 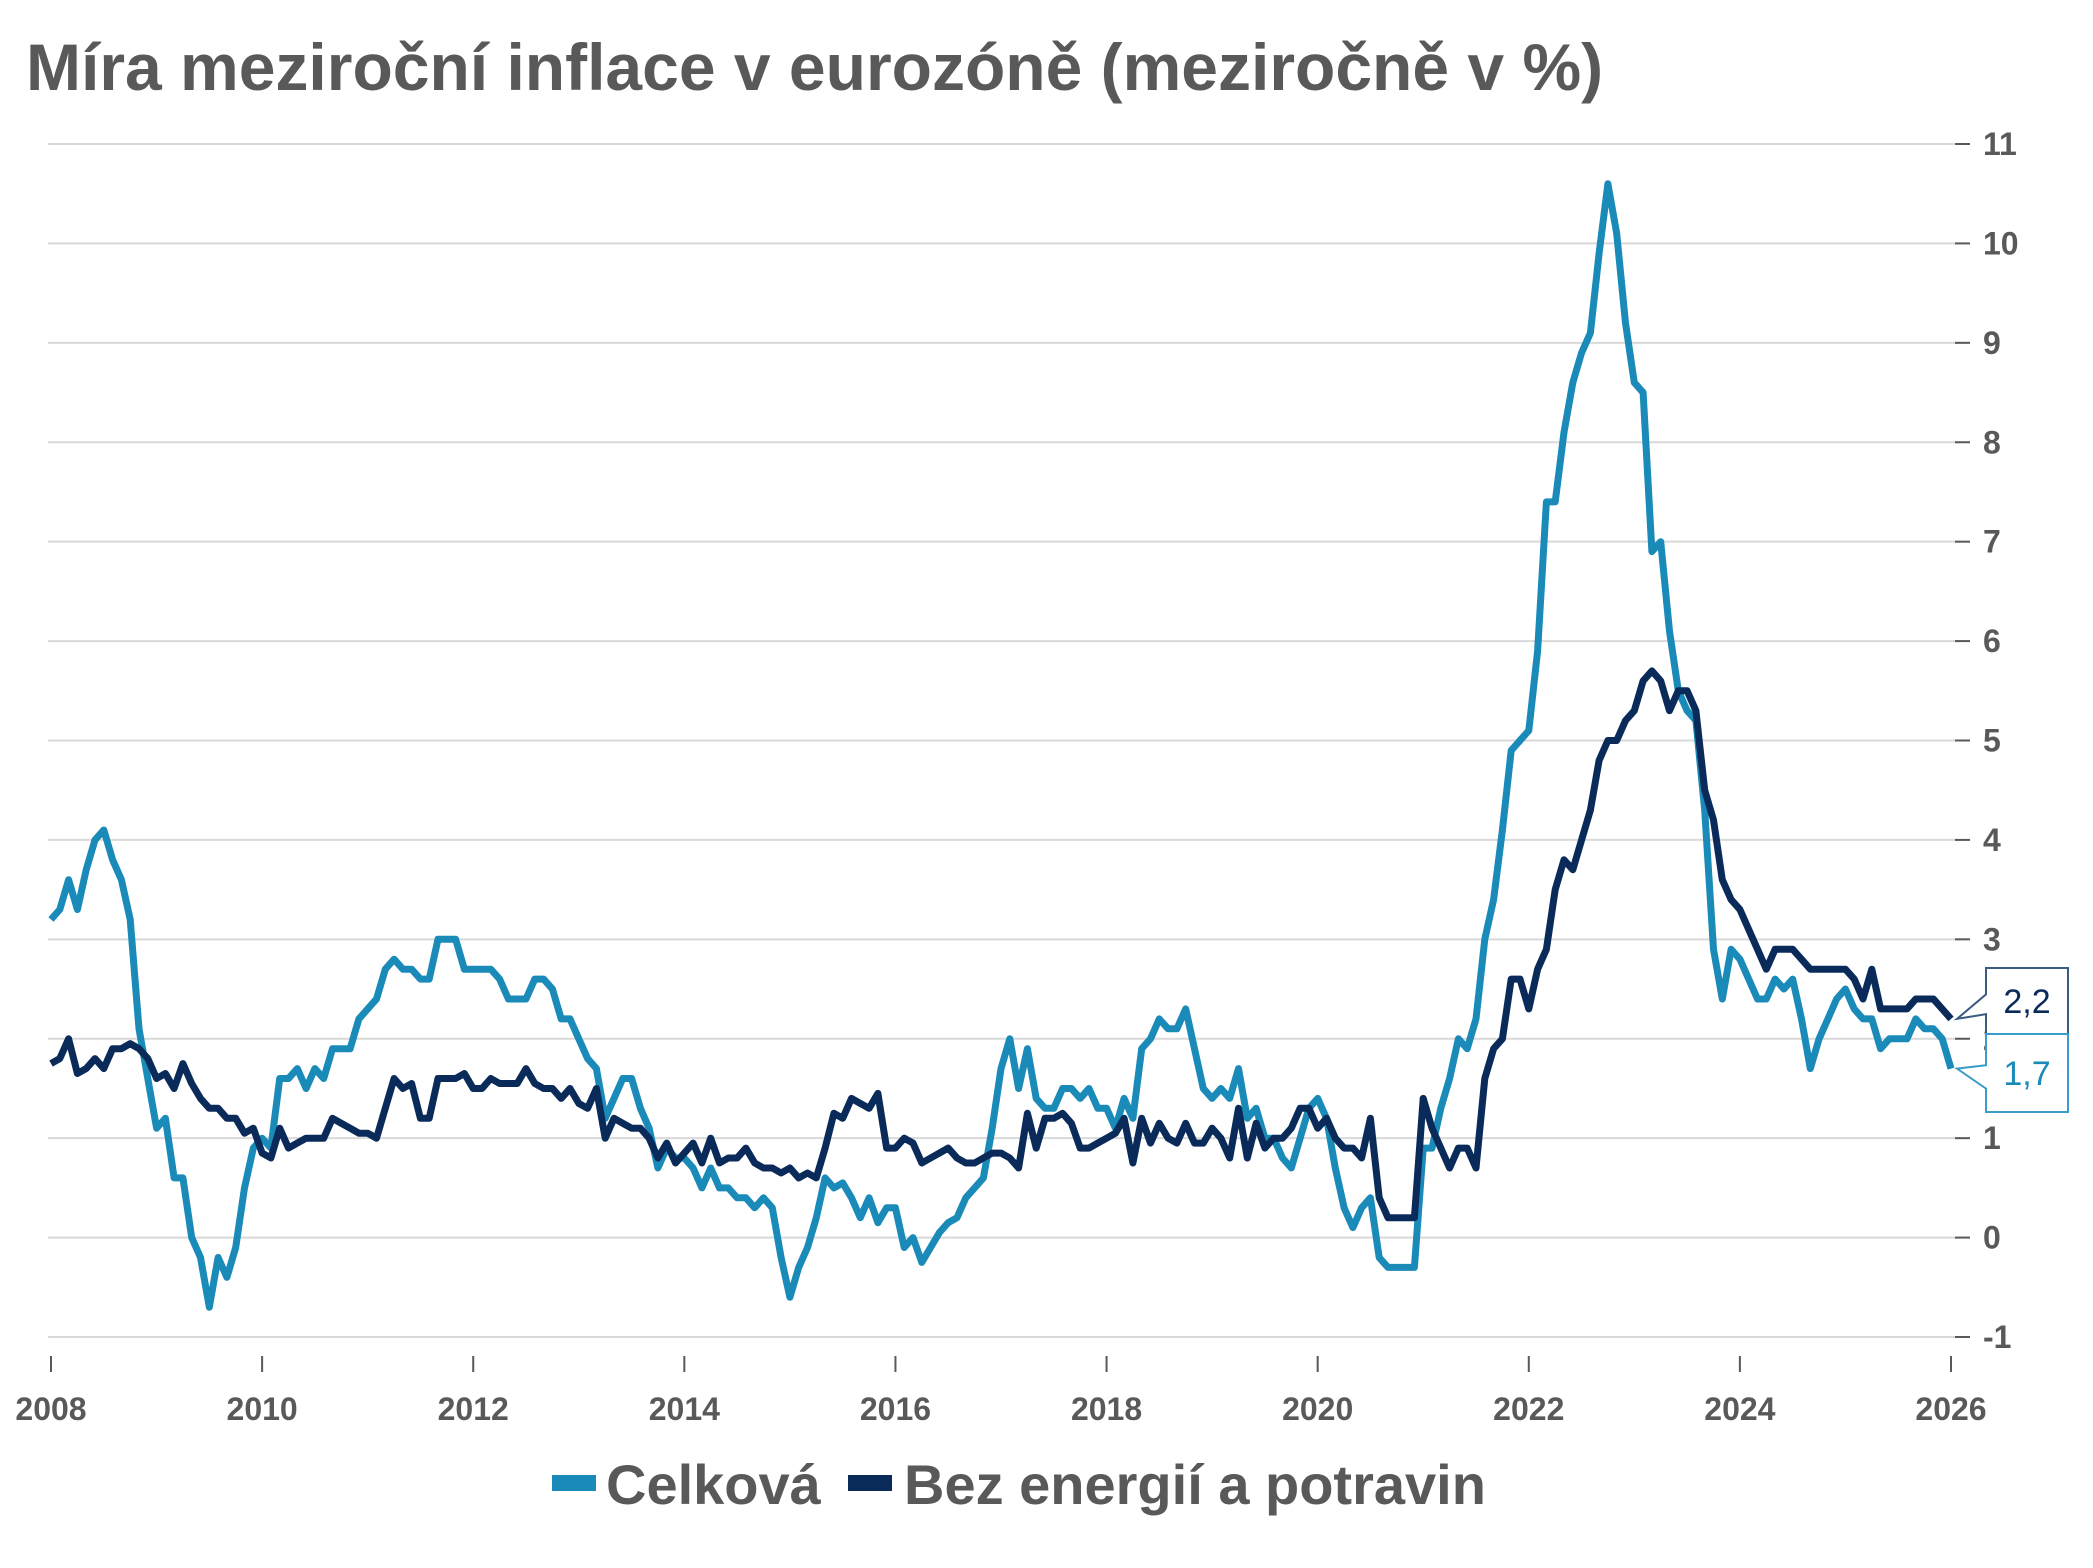 What do you see at coordinates (1992, 939) in the screenshot?
I see `y-tick-label: 3` at bounding box center [1992, 939].